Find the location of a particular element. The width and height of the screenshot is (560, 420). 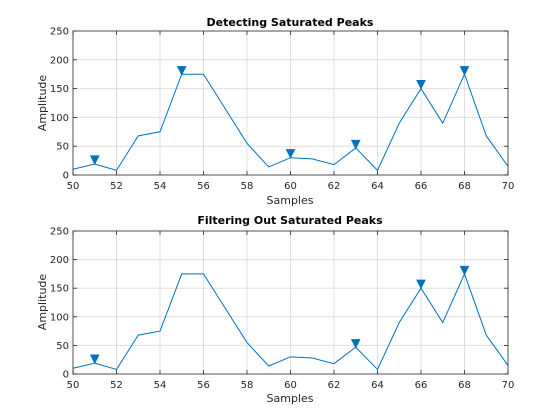

plot-top-xlabel: Samples is located at coordinates (290, 200).